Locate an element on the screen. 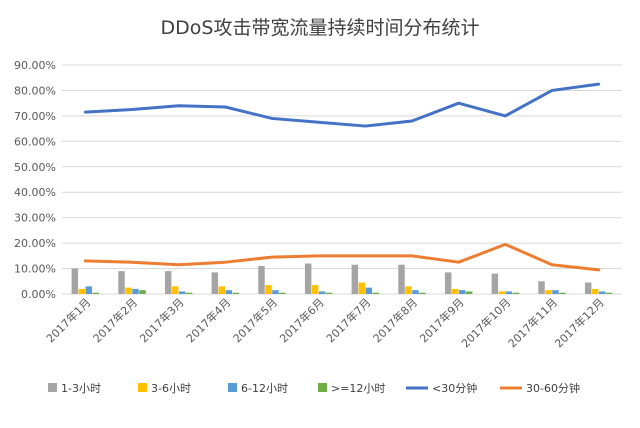 The image size is (640, 428). legend-label: 3-6小时 is located at coordinates (171, 388).